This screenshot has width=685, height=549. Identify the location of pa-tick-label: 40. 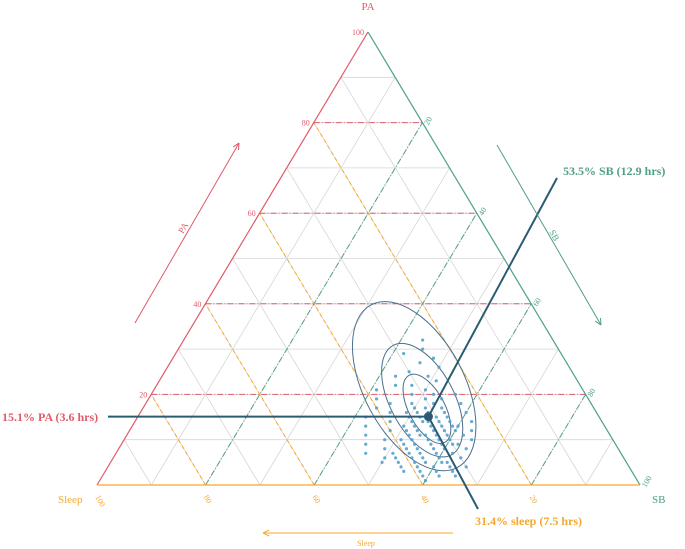
(197, 304).